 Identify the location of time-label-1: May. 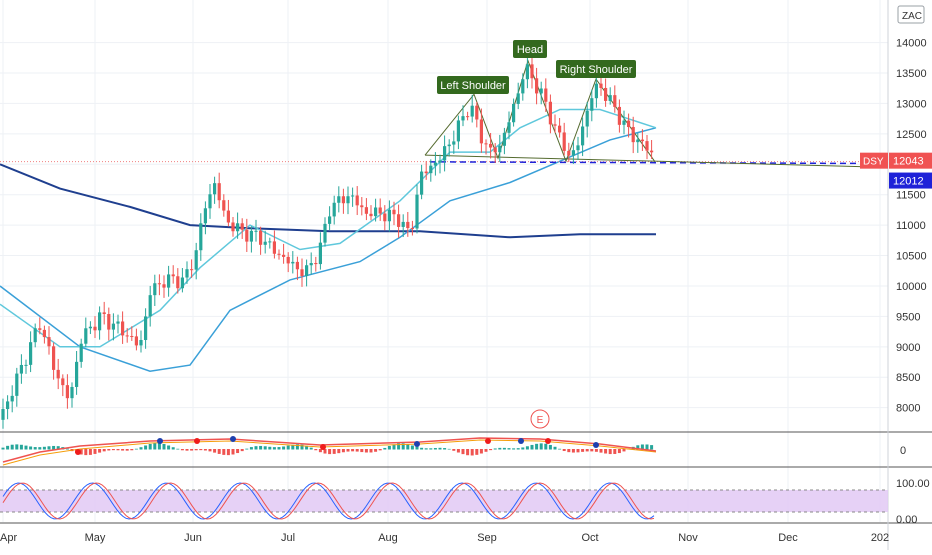
(95, 538).